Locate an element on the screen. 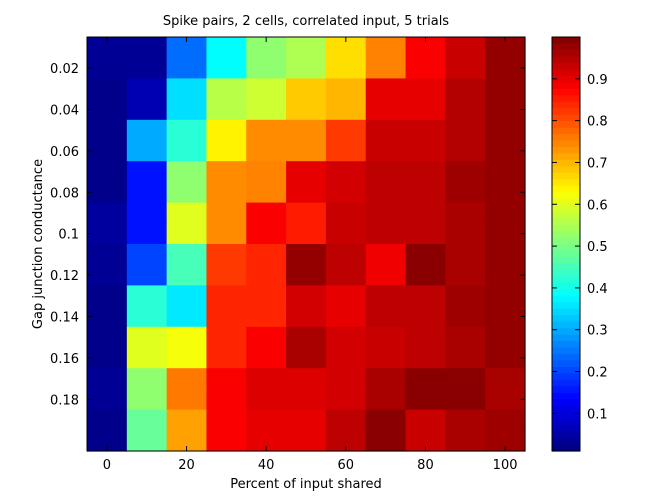 This screenshot has height=504, width=672. colorbar-ticks: 0.1 0.2 0.3 0.4 0.5 0.6 0.7 0.8 0.9 is located at coordinates (580, 247).